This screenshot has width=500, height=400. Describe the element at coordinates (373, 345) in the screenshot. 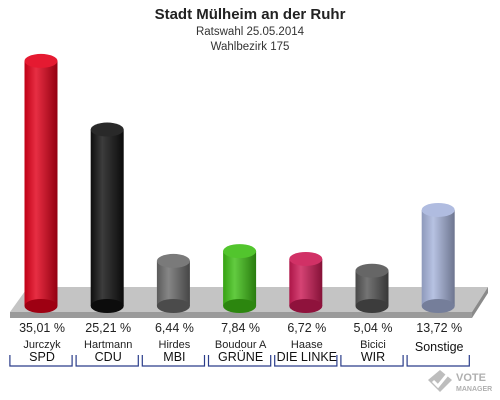

I see `candidate-label: Bicici` at that location.